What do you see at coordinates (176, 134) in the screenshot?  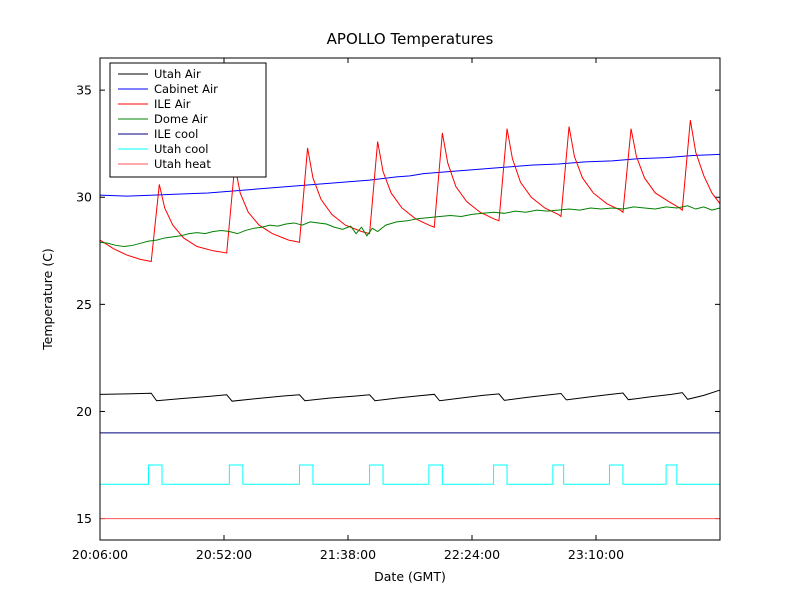 I see `legend-label-ile-cool: ILE cool` at bounding box center [176, 134].